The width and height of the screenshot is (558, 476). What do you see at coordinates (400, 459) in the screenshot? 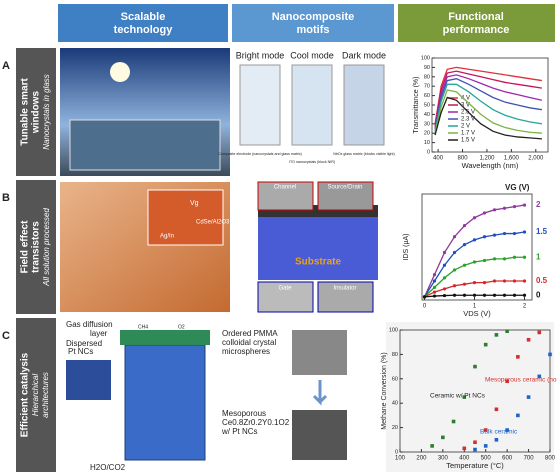
I see `x-tick-label: 100` at bounding box center [400, 459].